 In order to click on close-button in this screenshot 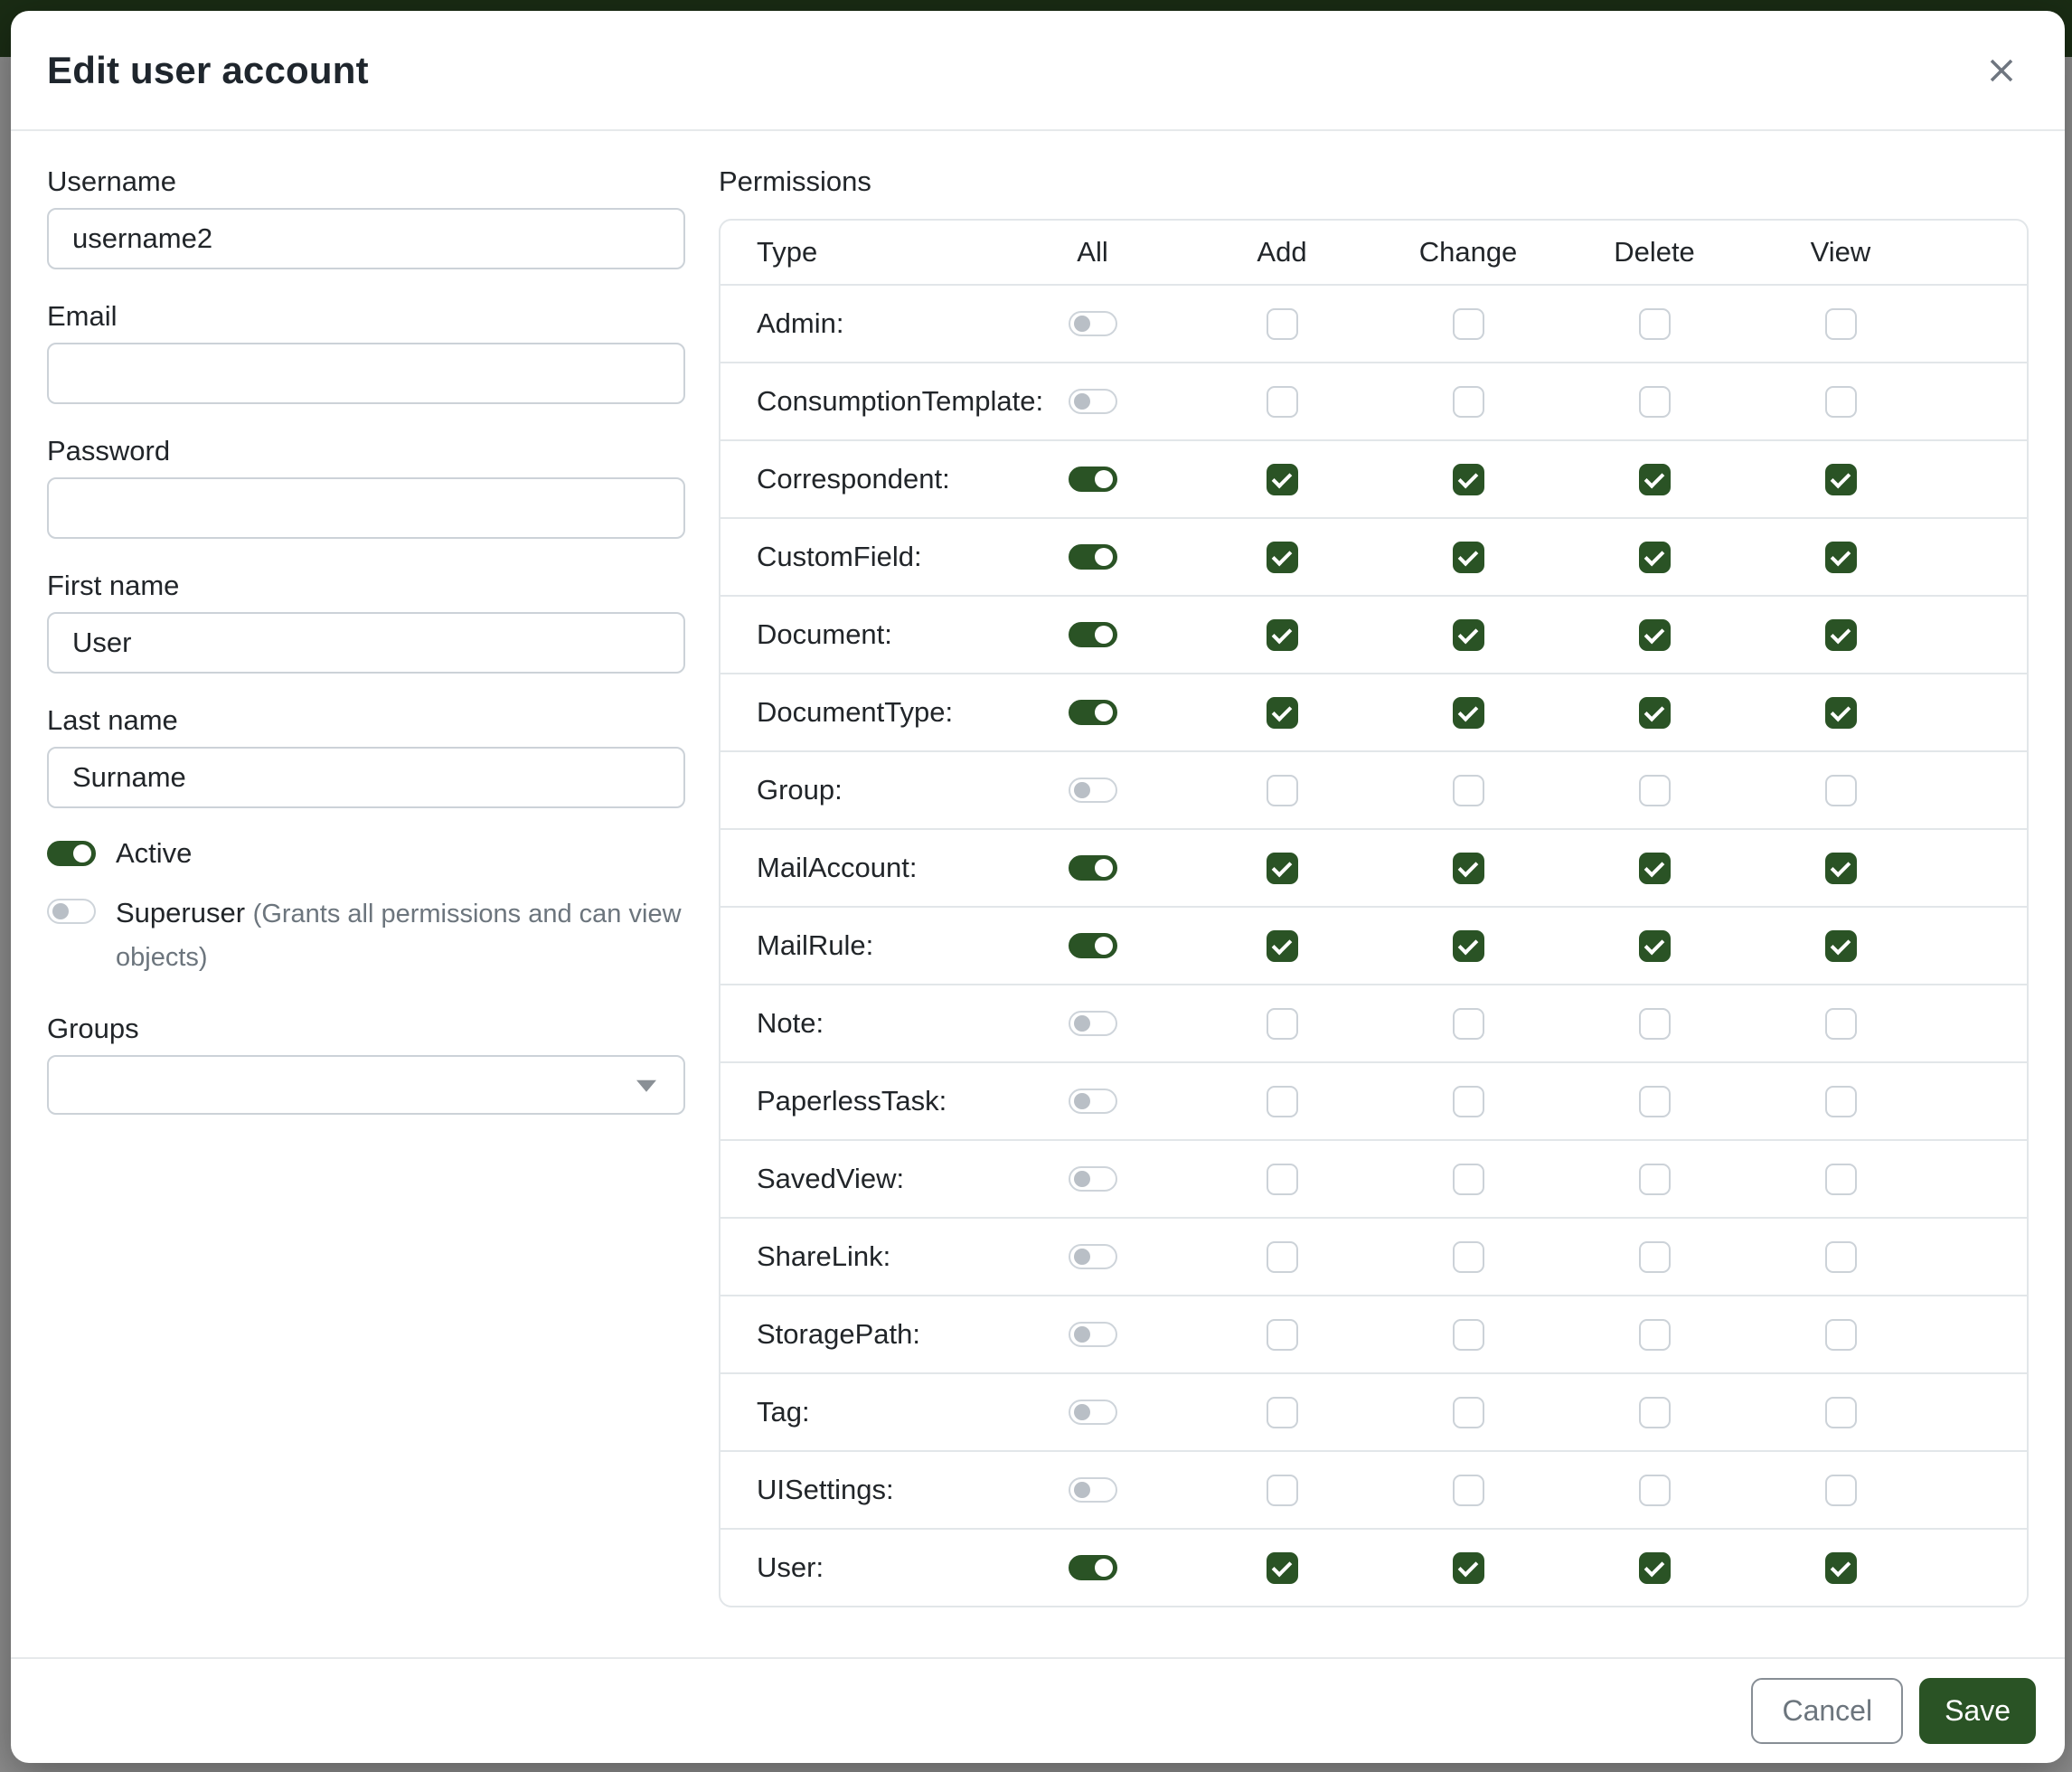, I will do `click(2001, 70)`.